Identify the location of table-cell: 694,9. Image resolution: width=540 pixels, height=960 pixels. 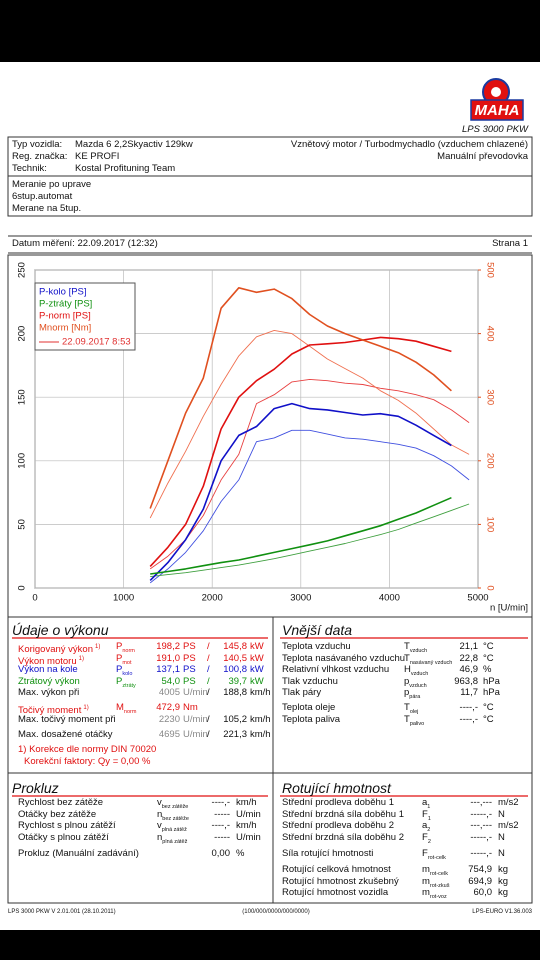
(480, 882).